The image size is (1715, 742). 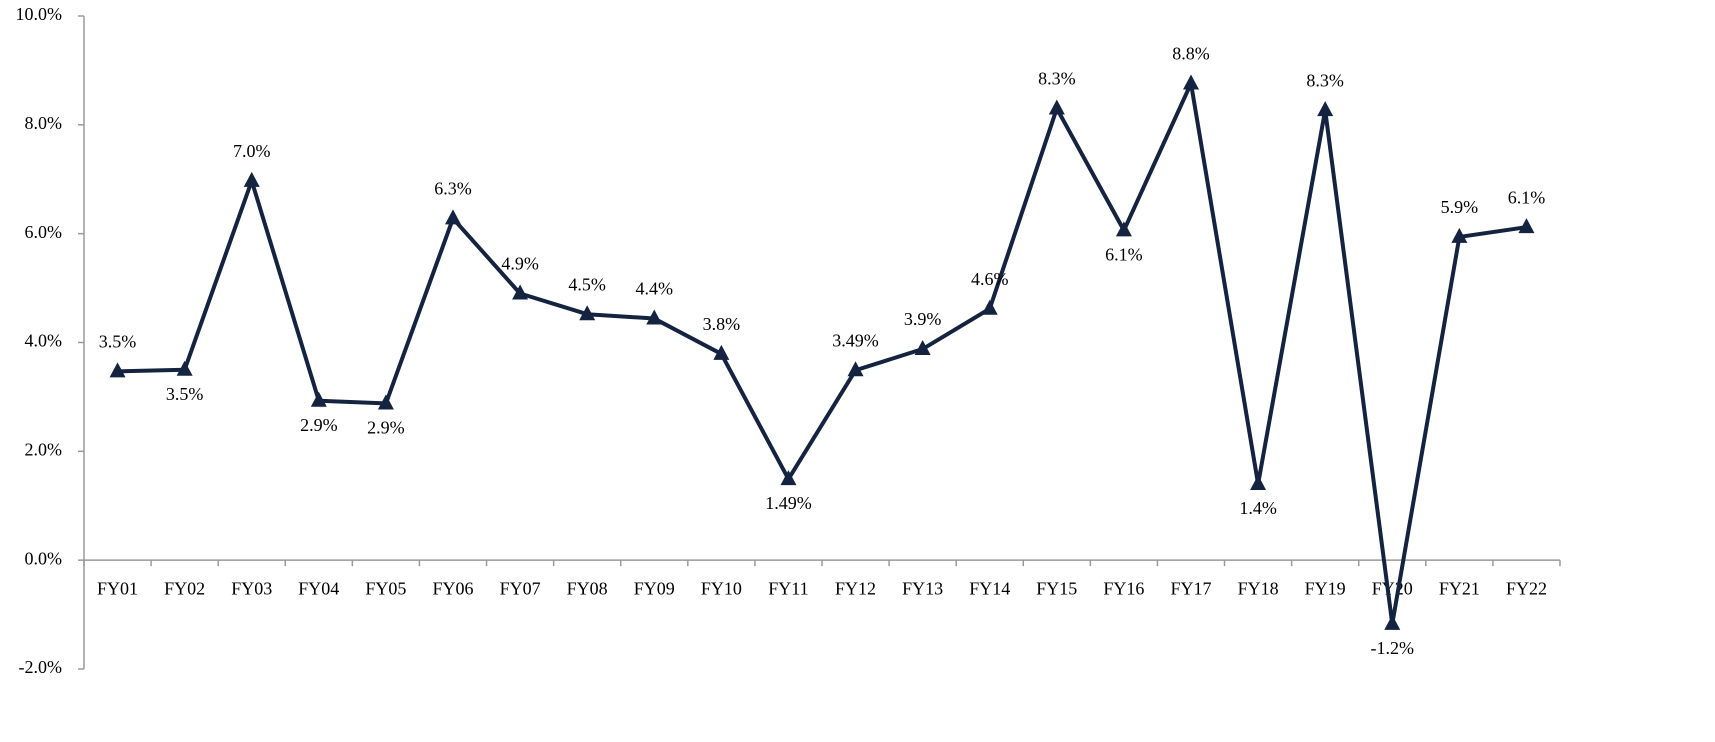 I want to click on x-tick-label: FY06, so click(x=452, y=588).